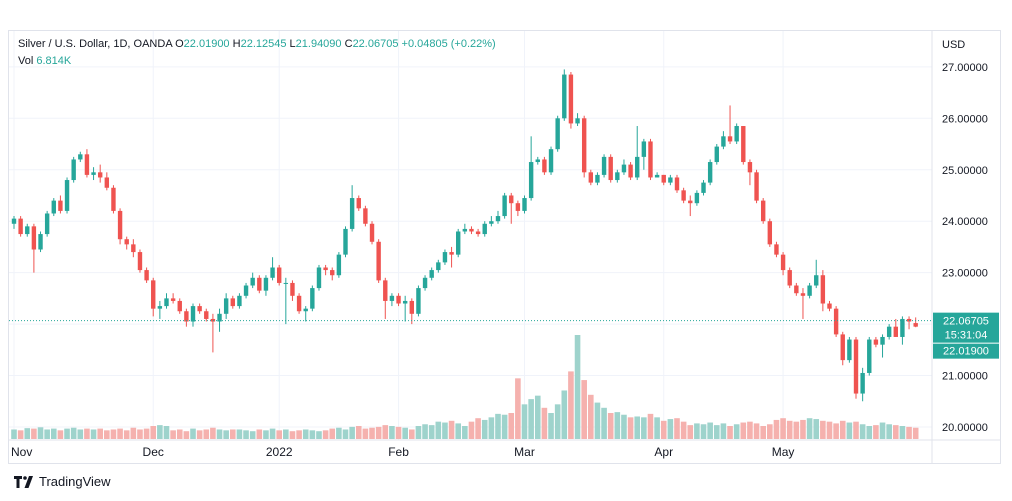 The width and height of the screenshot is (1012, 501). What do you see at coordinates (206, 44) in the screenshot?
I see `open-value: 22.01900` at bounding box center [206, 44].